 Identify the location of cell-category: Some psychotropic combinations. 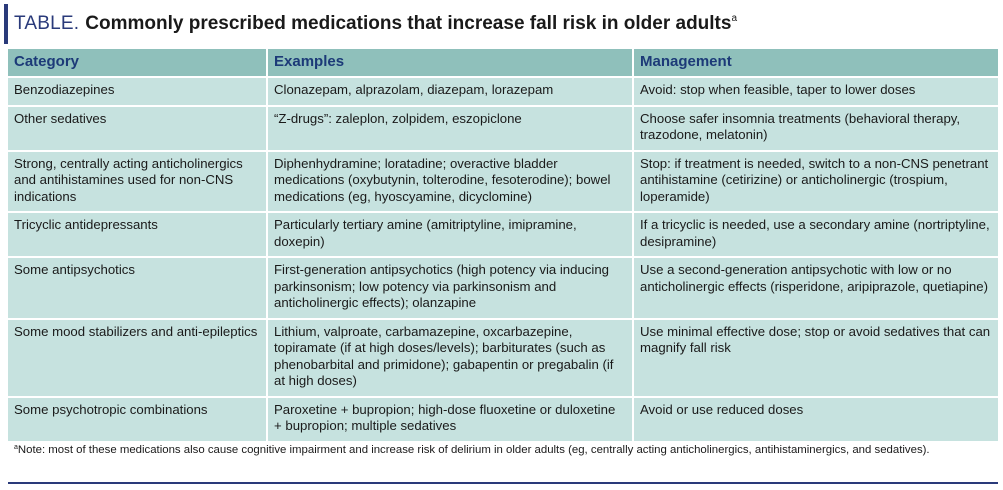
(138, 419).